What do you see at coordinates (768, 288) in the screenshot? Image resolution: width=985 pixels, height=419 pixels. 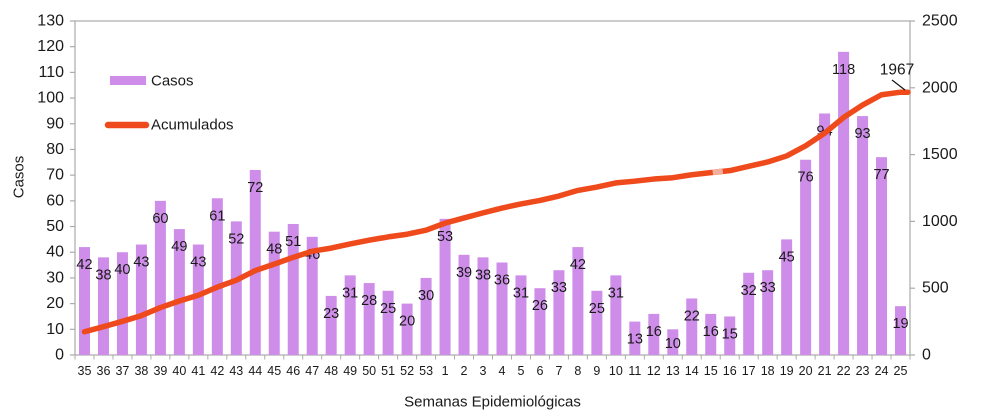 I see `bar-label-week-18: 33` at bounding box center [768, 288].